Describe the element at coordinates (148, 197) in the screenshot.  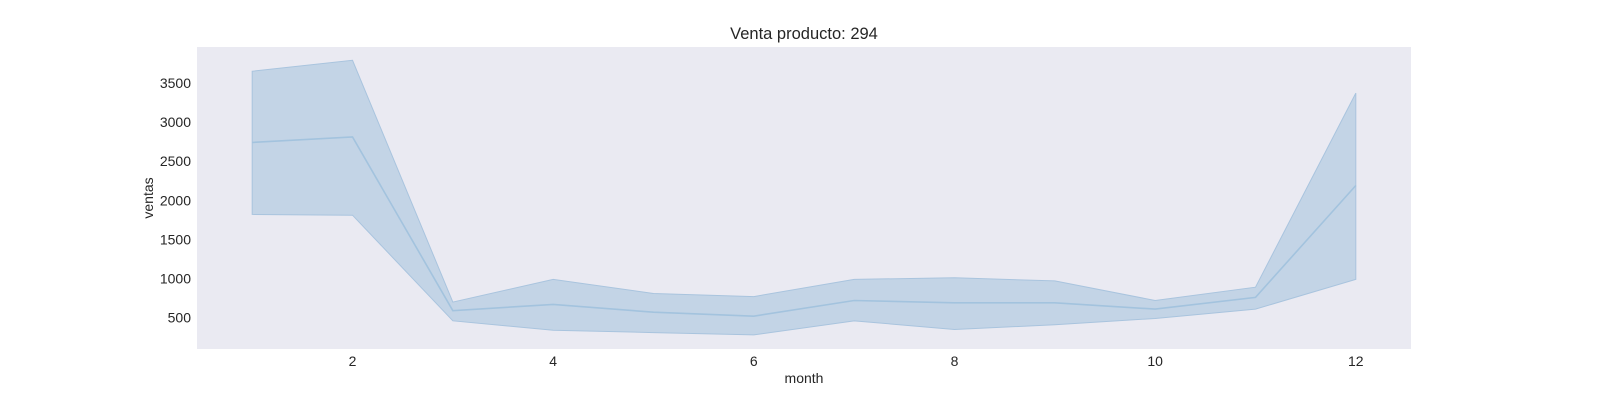
I see `y-axis-label: ventas` at that location.